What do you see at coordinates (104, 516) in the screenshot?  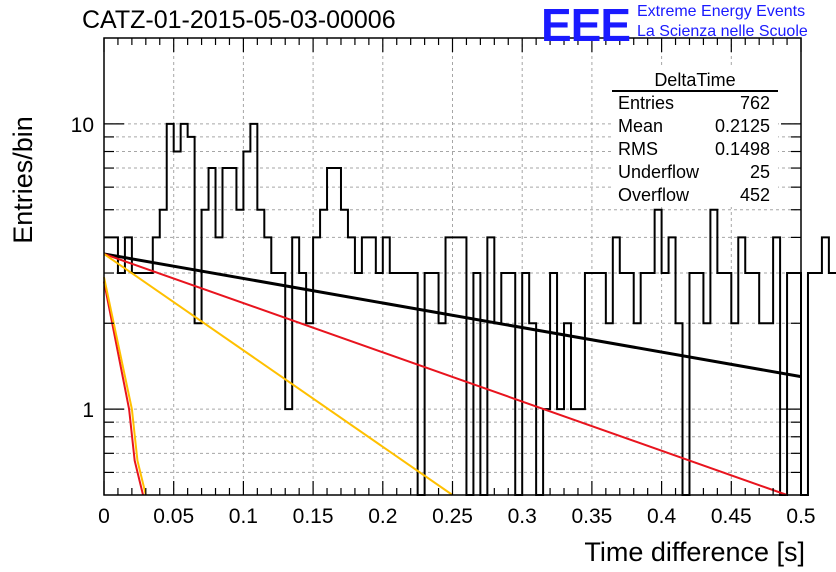 I see `x-tick-label: 0` at bounding box center [104, 516].